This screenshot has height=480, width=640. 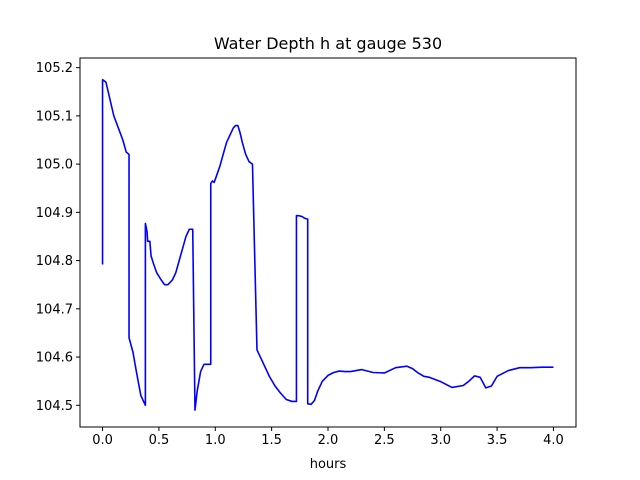 What do you see at coordinates (440, 440) in the screenshot?
I see `x-tick-label: 3.0` at bounding box center [440, 440].